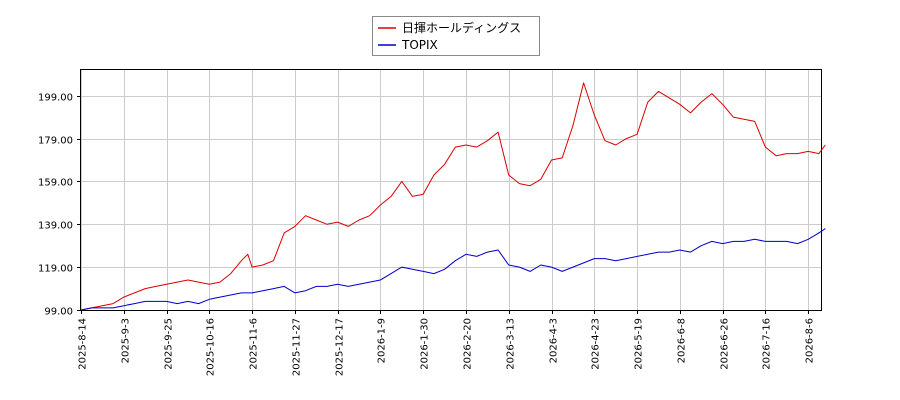 The image size is (900, 400). I want to click on x-tick-label: 2026-5-19, so click(639, 344).